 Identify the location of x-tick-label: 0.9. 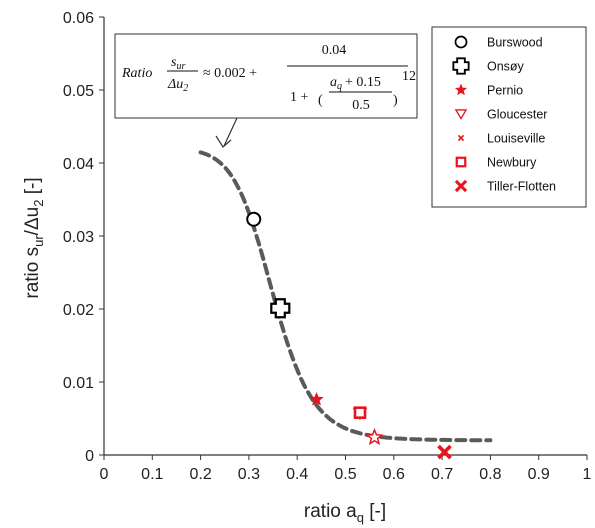
(539, 474).